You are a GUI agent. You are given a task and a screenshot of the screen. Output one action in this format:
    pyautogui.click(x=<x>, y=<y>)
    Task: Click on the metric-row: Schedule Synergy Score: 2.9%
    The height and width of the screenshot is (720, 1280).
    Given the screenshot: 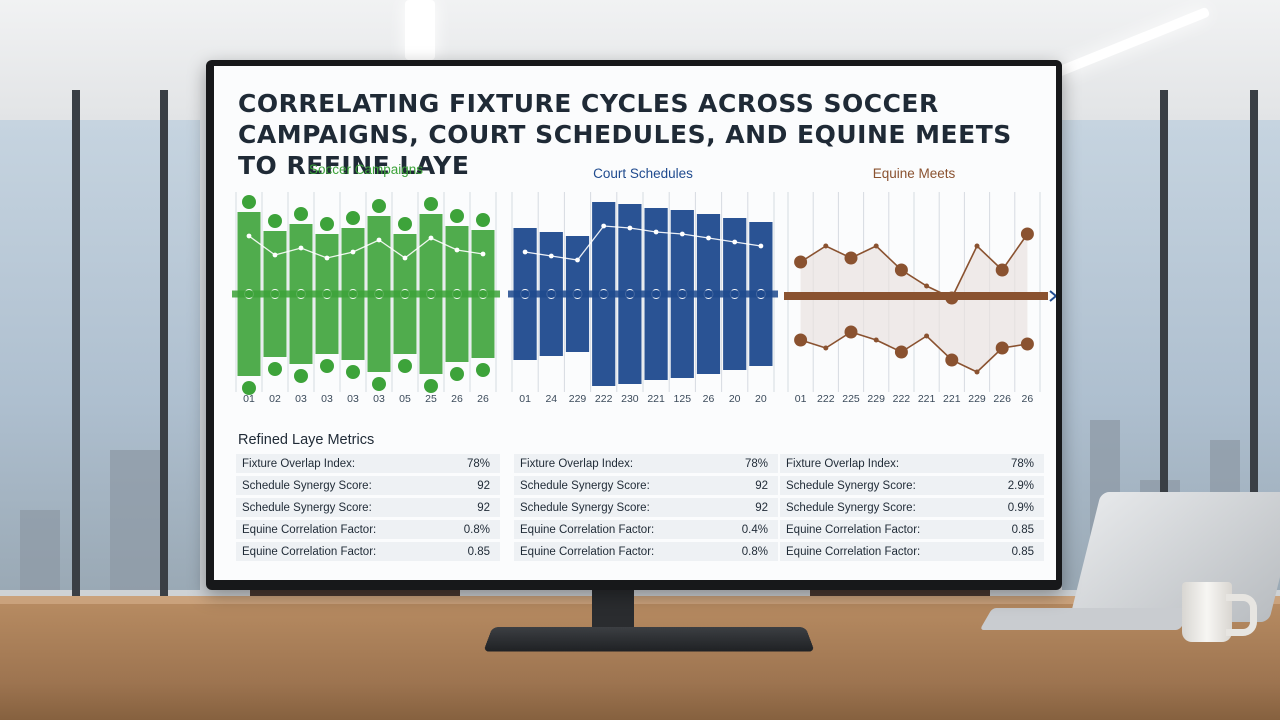 What is the action you would take?
    pyautogui.click(x=912, y=485)
    